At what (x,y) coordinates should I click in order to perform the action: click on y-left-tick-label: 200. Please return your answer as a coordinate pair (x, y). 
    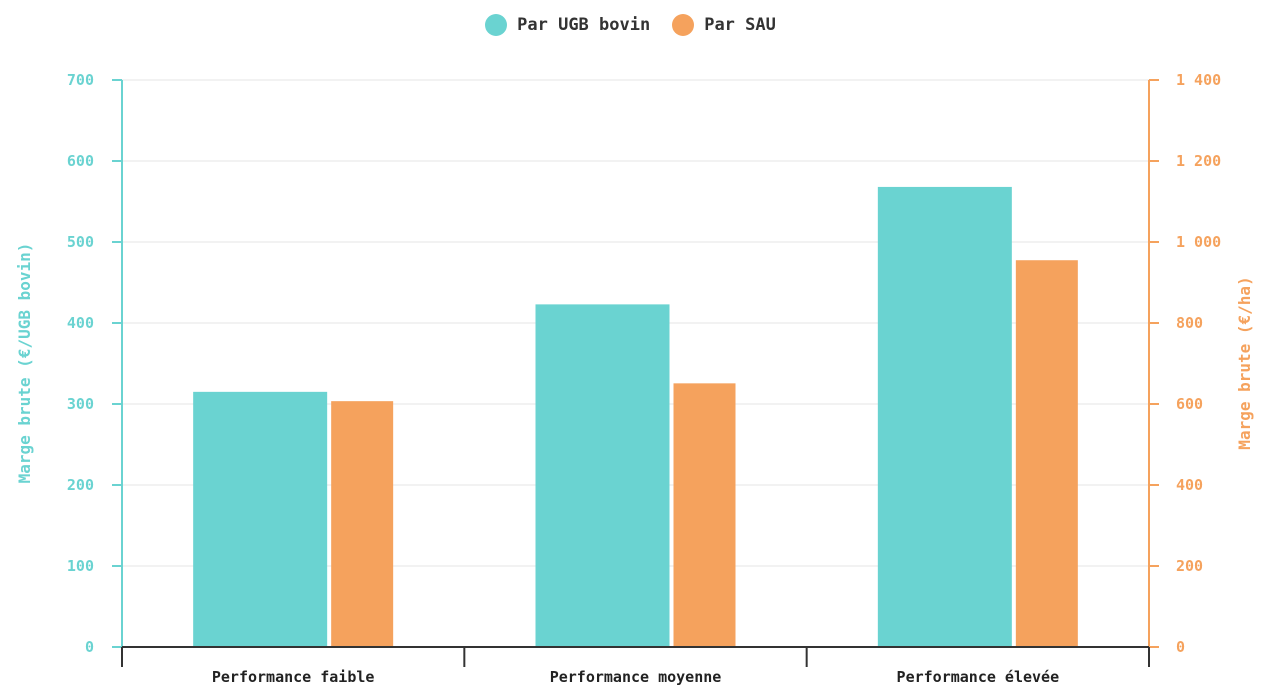
    Looking at the image, I should click on (80, 485).